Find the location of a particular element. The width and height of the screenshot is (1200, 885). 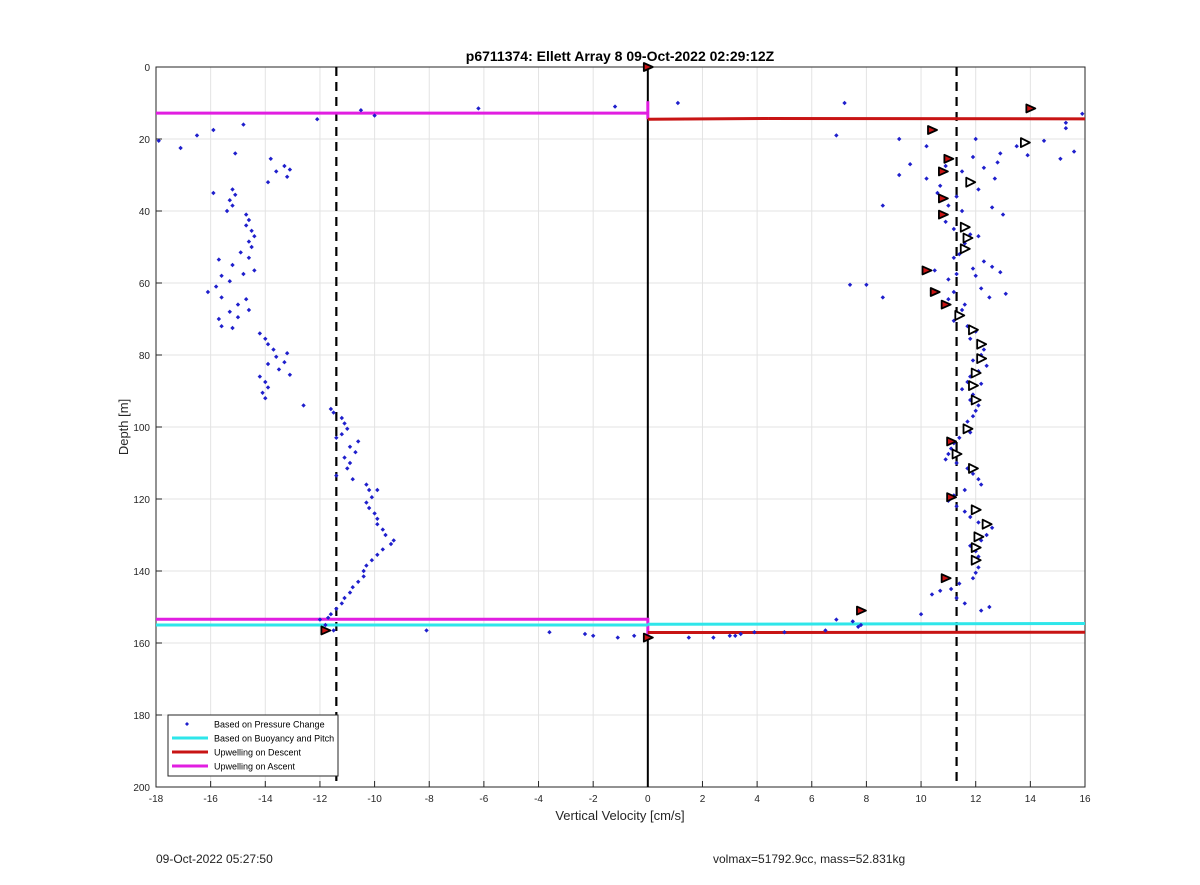

x-tick-label: 16 is located at coordinates (1085, 799).